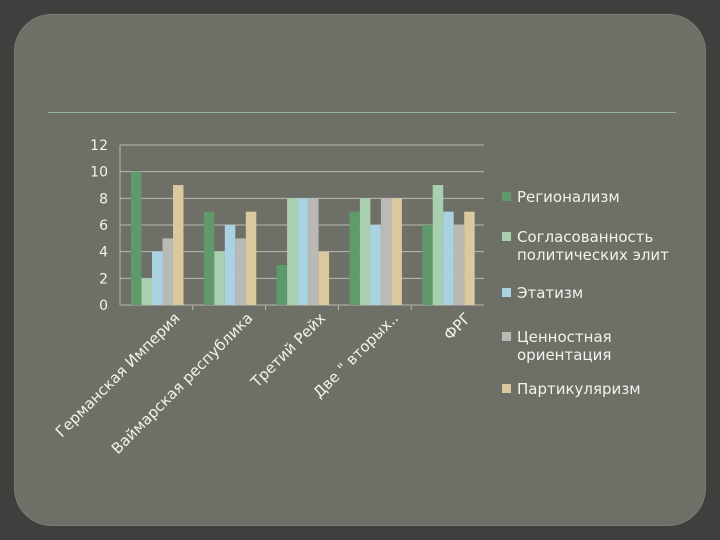  I want to click on legend-label: Ценностная, so click(564, 337).